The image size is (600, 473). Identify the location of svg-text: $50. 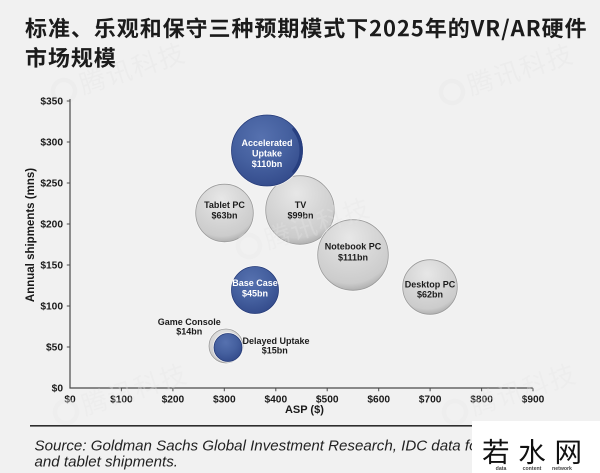
(54, 348).